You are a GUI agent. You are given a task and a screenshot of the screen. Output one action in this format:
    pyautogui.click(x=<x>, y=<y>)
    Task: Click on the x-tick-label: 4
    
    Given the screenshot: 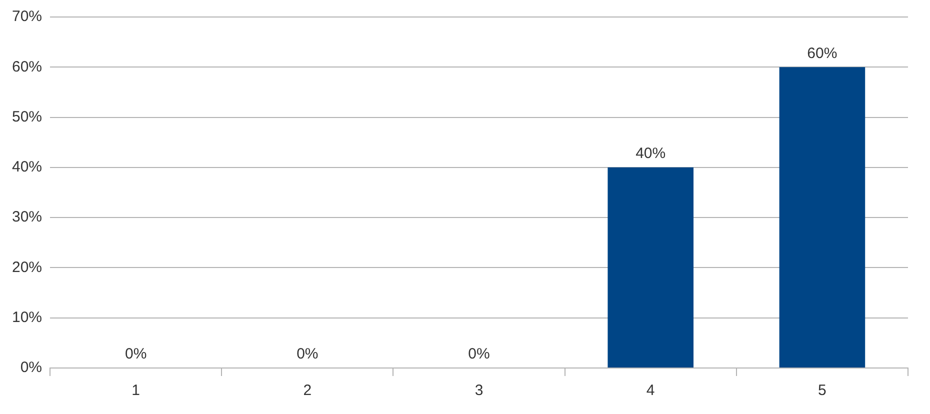 What is the action you would take?
    pyautogui.click(x=650, y=391)
    